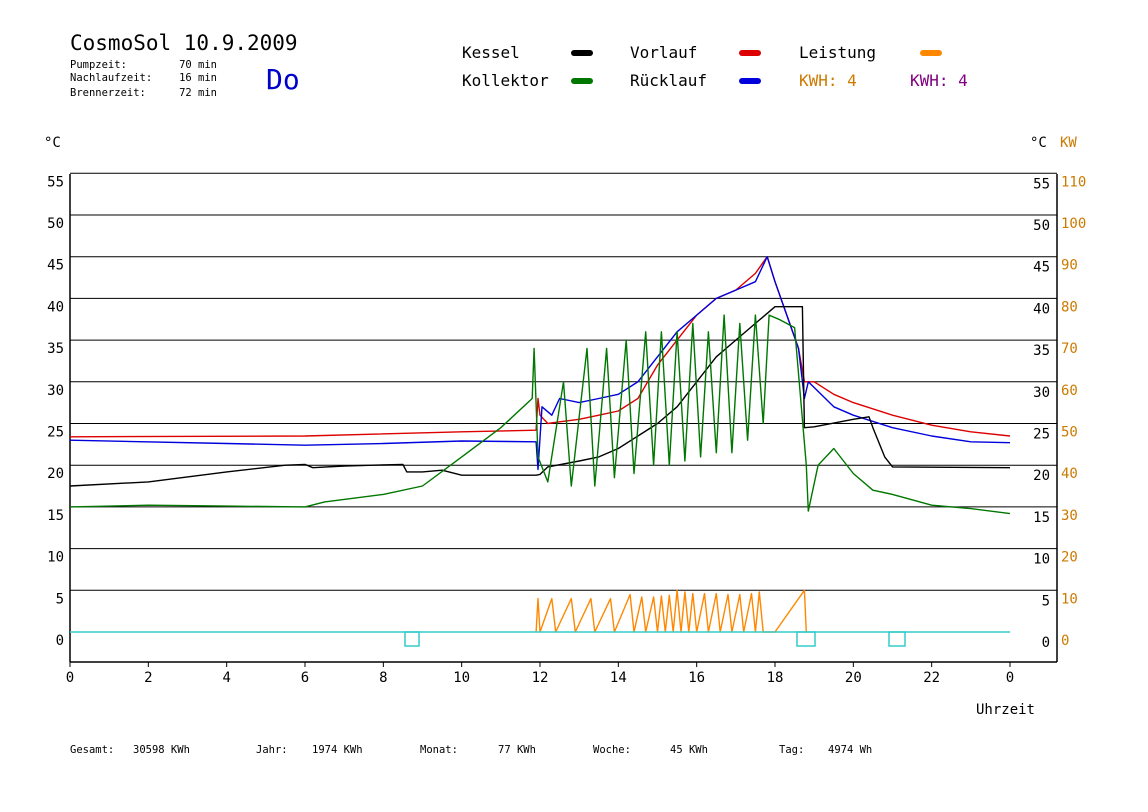  Describe the element at coordinates (837, 52) in the screenshot. I see `legend-label-leistung: Leistung` at that location.